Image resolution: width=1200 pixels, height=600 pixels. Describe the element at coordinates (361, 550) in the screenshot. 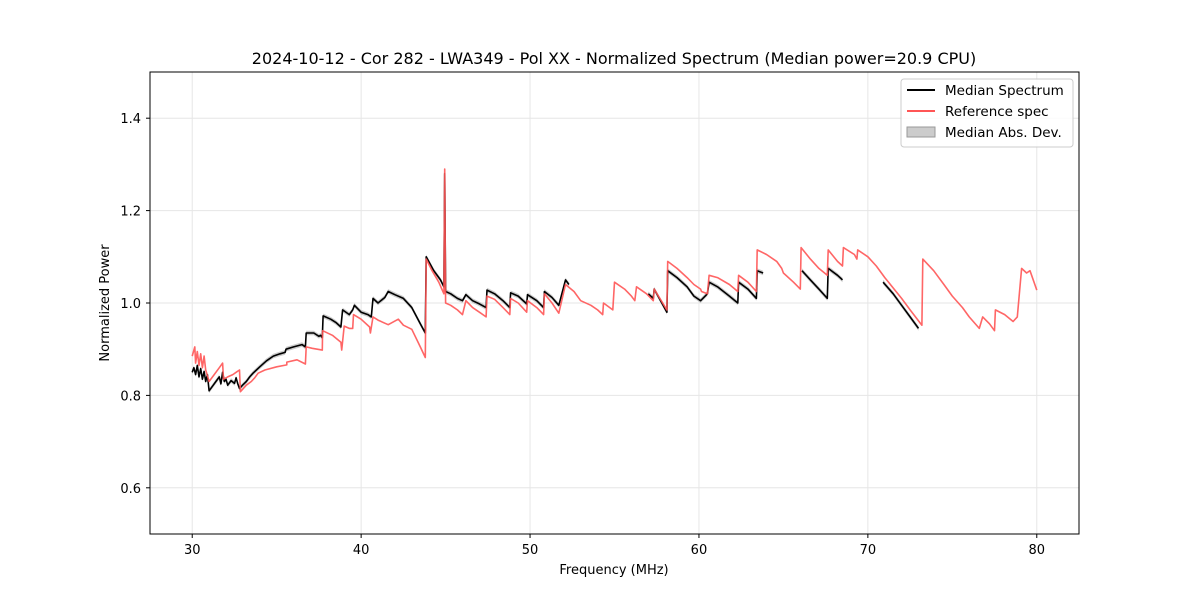

I see `x-tick-label: 40` at that location.